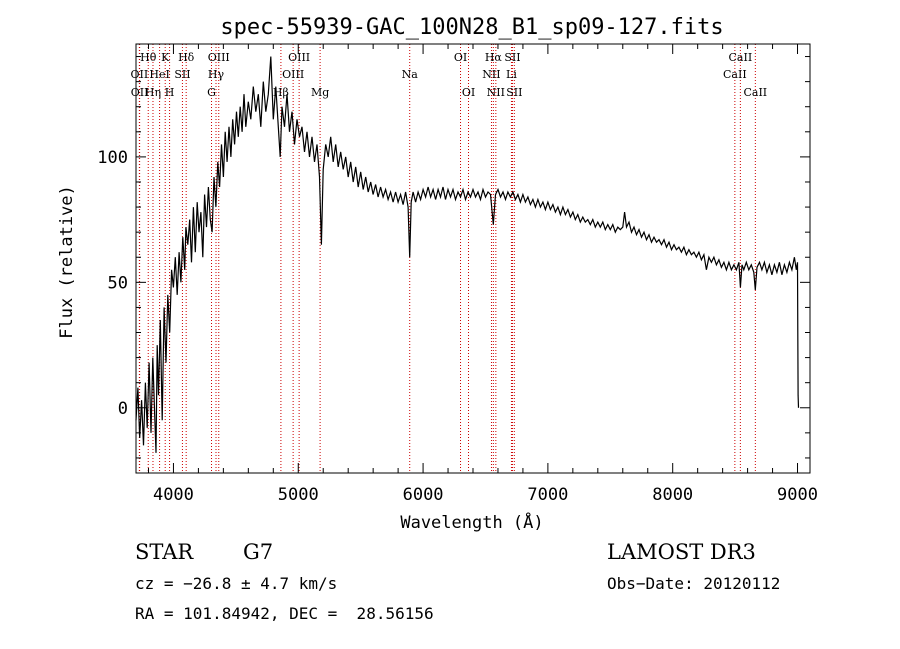 Image resolution: width=900 pixels, height=649 pixels. What do you see at coordinates (284, 613) in the screenshot?
I see `ra-dec-coordinates: RA = 101.84942, DEC = 28.56156` at bounding box center [284, 613].